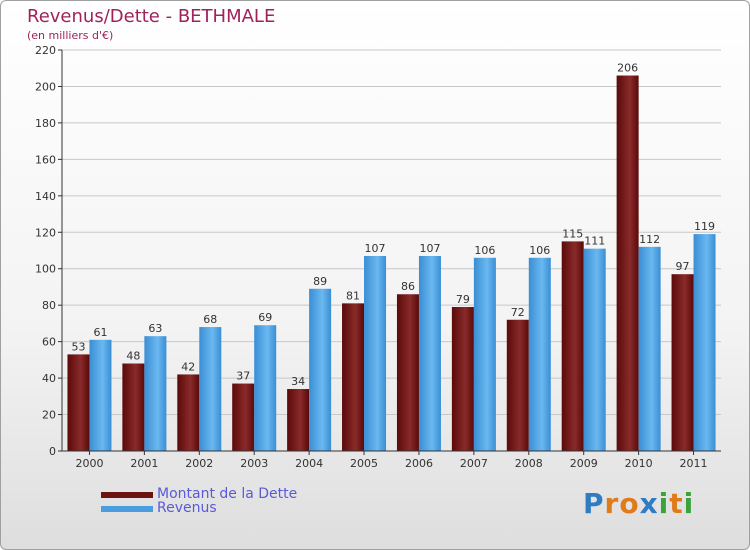 This screenshot has height=550, width=750. Describe the element at coordinates (320, 281) in the screenshot. I see `data-label-revenus: 89` at that location.